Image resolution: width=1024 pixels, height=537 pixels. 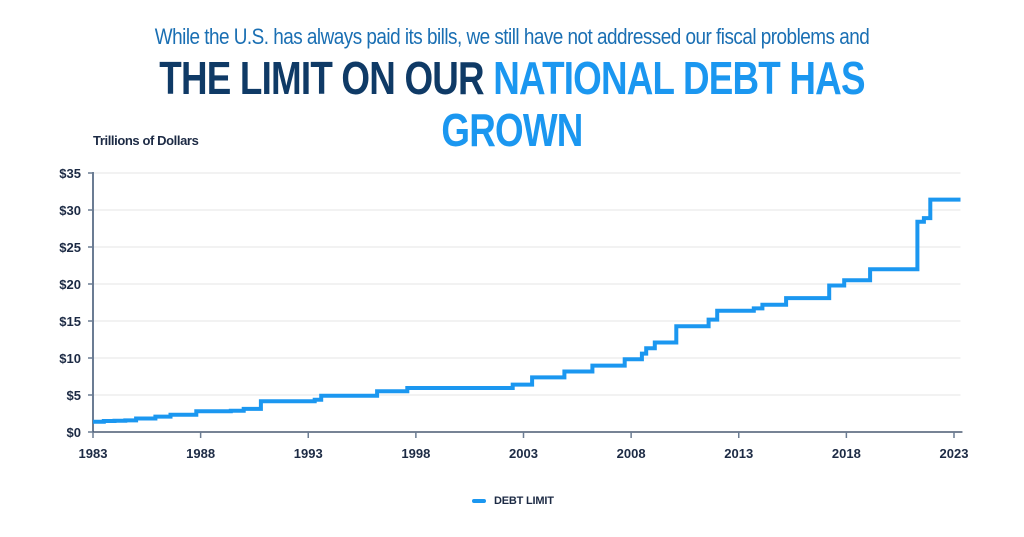 I want to click on x-tick-label: 2023, so click(x=954, y=453).